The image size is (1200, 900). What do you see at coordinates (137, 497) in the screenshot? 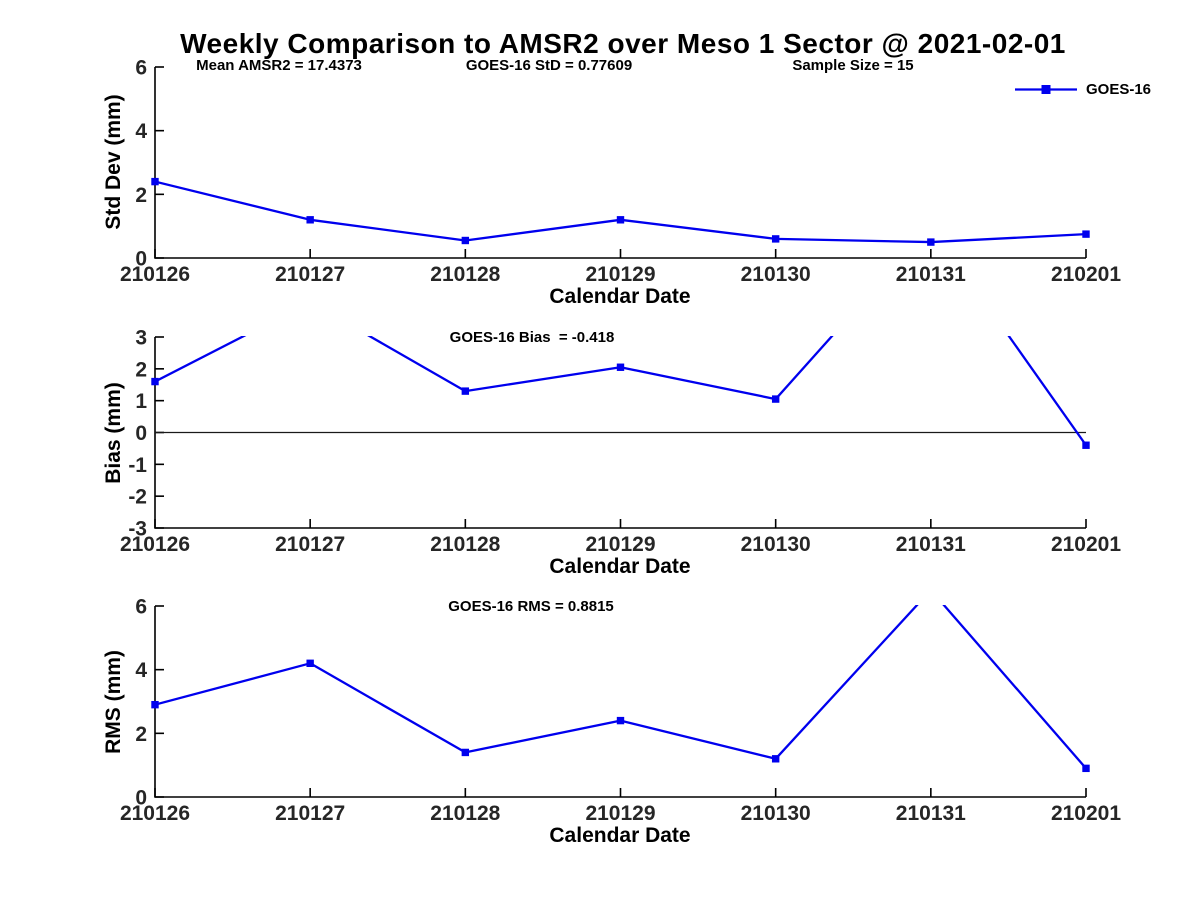
I see `y-tick-label: -2` at bounding box center [137, 497].